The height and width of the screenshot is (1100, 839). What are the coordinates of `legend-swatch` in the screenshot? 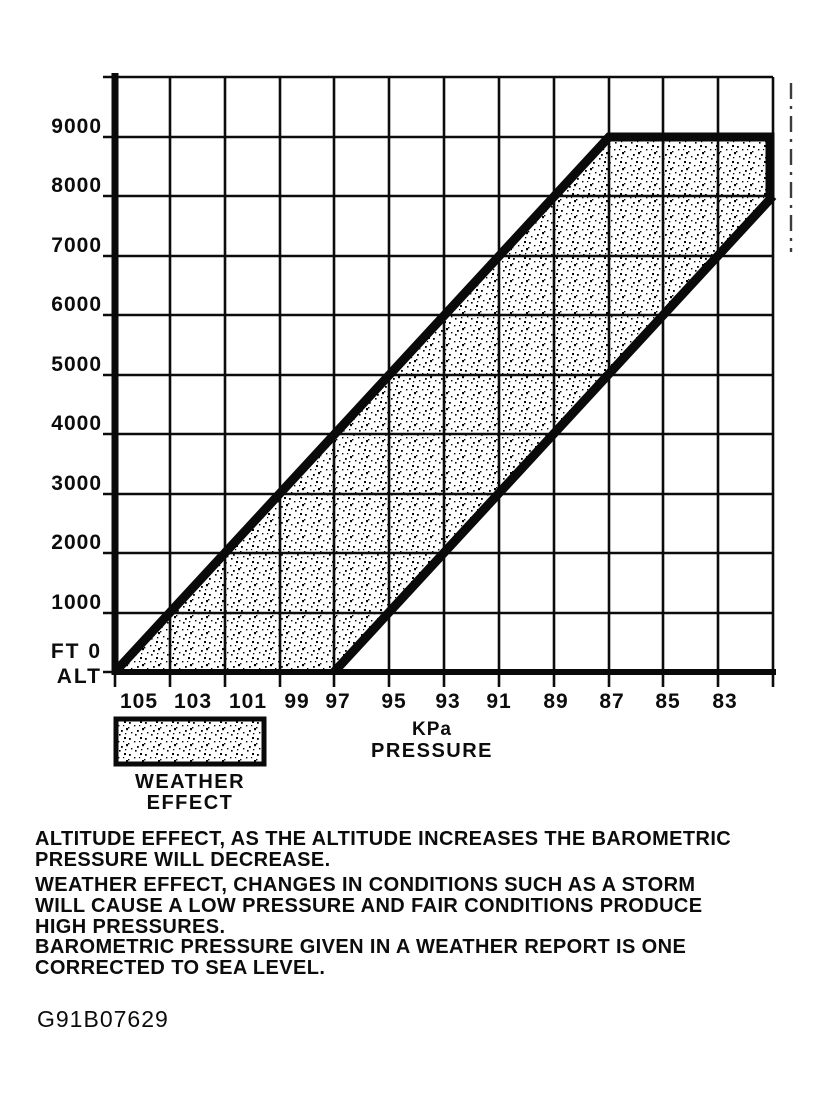 It's located at (190, 741).